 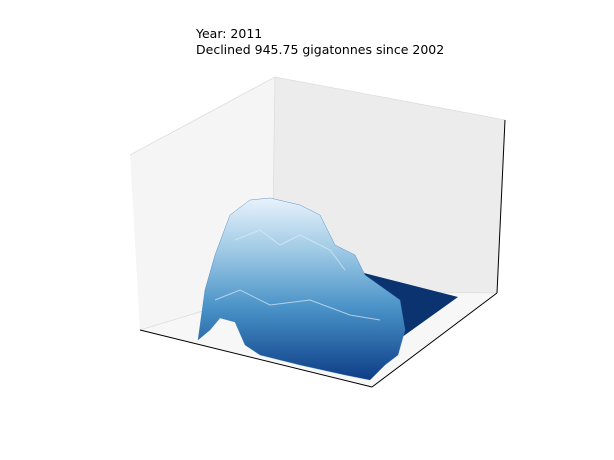 I want to click on chart-title: Year: 2011, so click(x=228, y=33).